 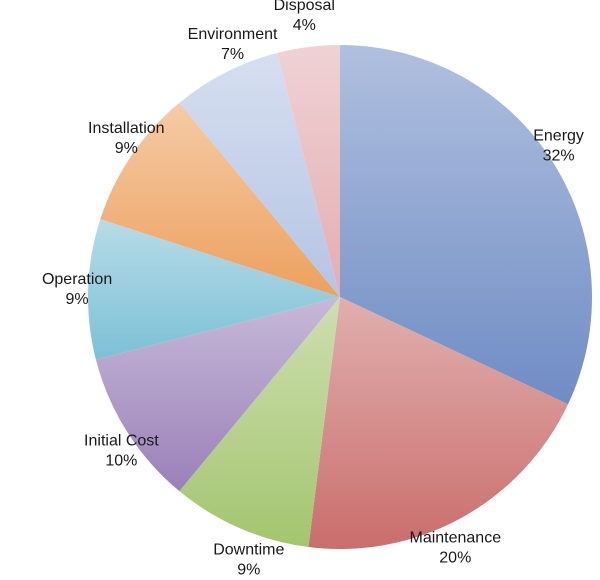 I want to click on value-initial-cost: 10%, so click(x=121, y=461).